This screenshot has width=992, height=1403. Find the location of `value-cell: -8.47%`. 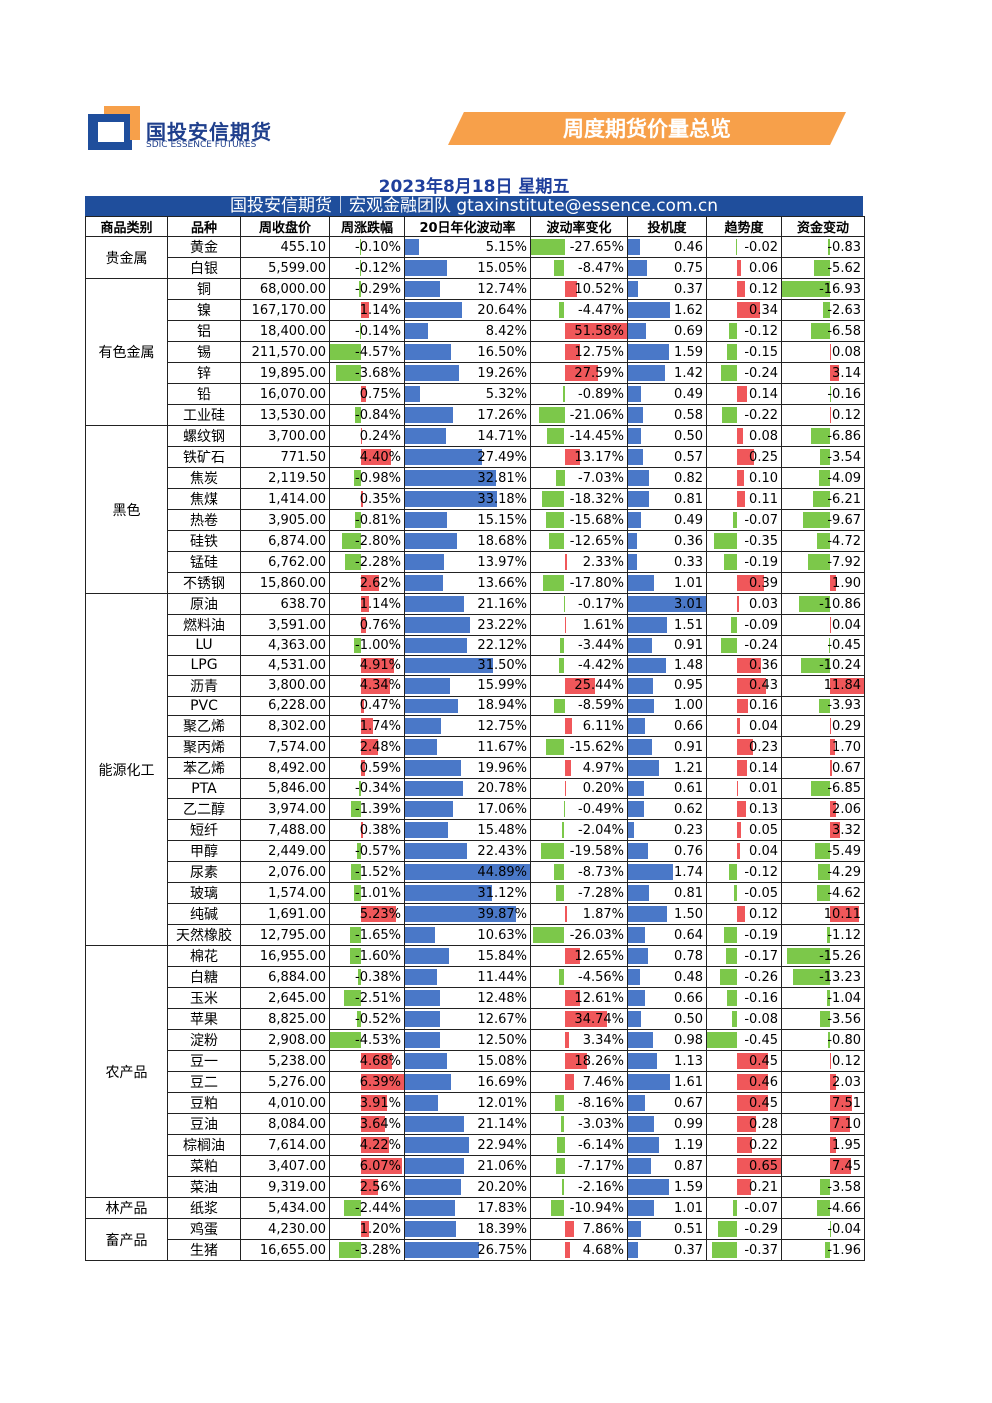

value-cell: -8.47% is located at coordinates (579, 268).